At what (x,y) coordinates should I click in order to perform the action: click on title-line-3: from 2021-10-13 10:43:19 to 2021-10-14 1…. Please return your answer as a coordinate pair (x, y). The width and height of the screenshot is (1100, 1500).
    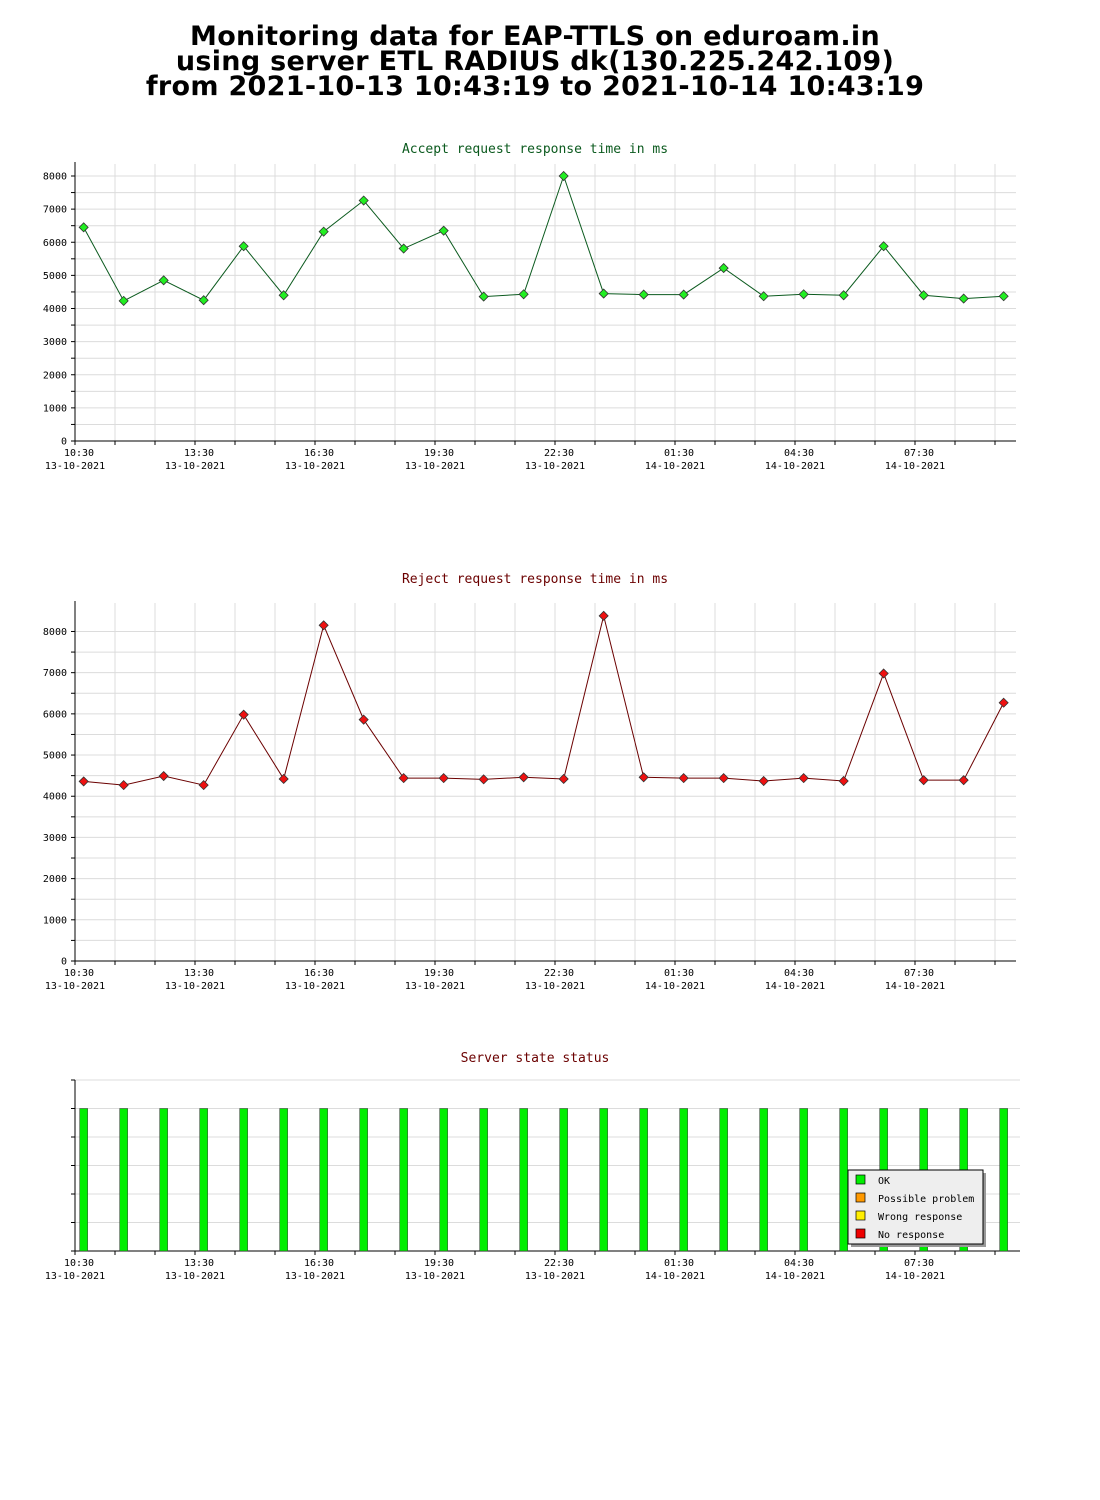
    Looking at the image, I should click on (535, 86).